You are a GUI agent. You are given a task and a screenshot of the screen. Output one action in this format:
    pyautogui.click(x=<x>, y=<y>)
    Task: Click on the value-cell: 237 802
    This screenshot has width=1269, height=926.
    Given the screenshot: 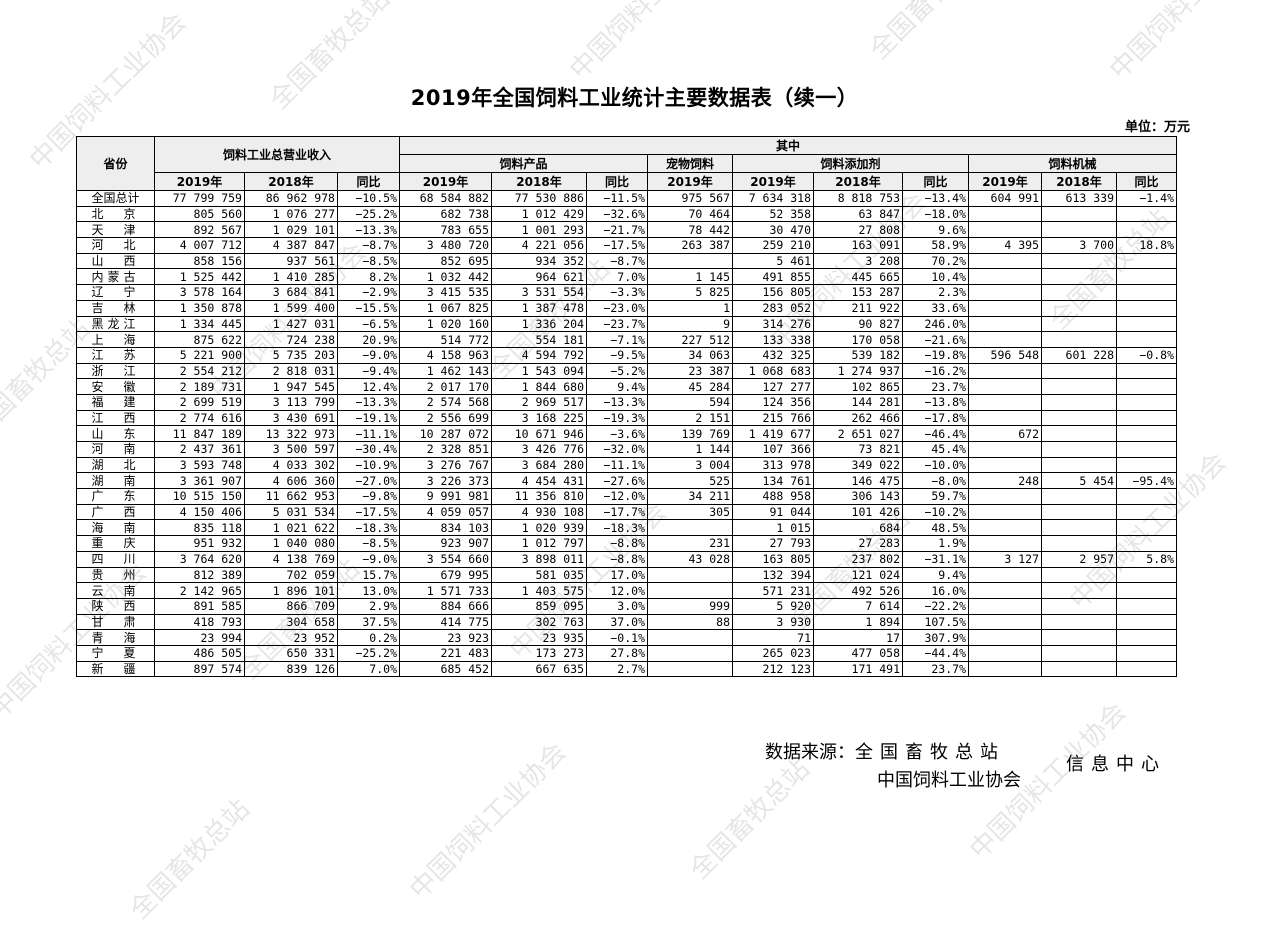 What is the action you would take?
    pyautogui.click(x=858, y=559)
    